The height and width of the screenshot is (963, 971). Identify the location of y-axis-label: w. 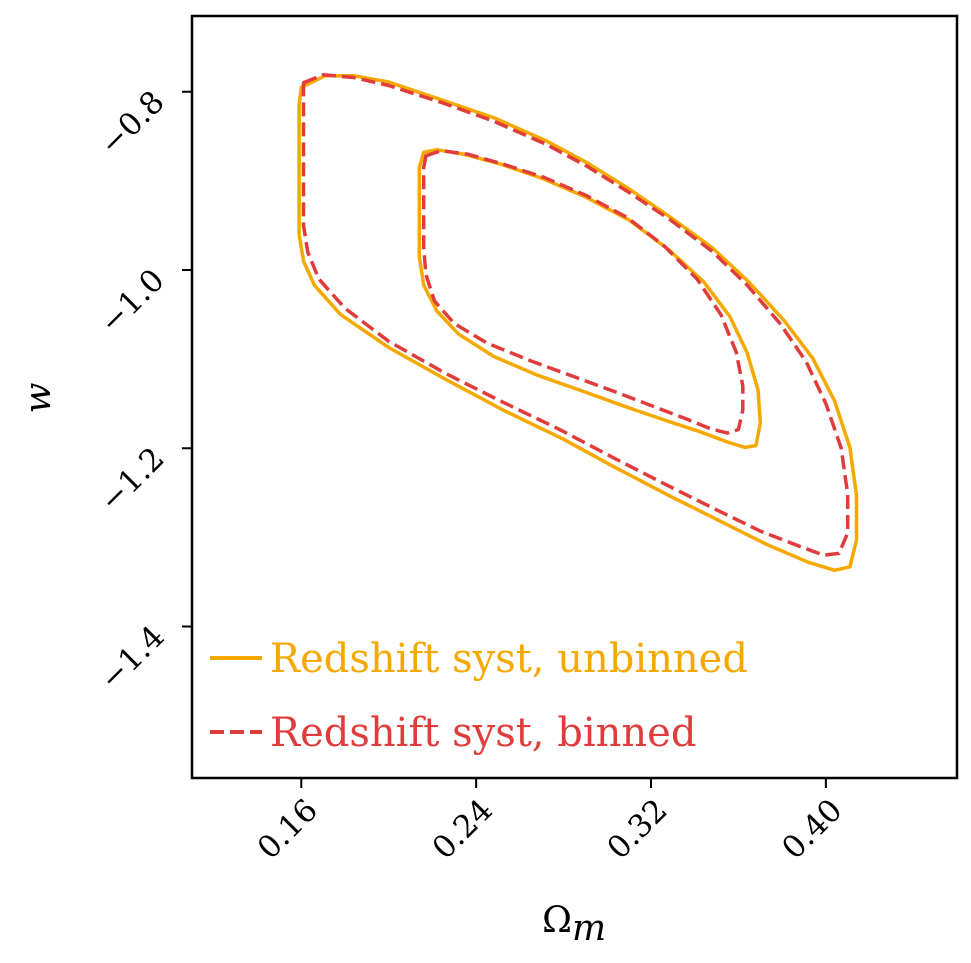
(38, 397).